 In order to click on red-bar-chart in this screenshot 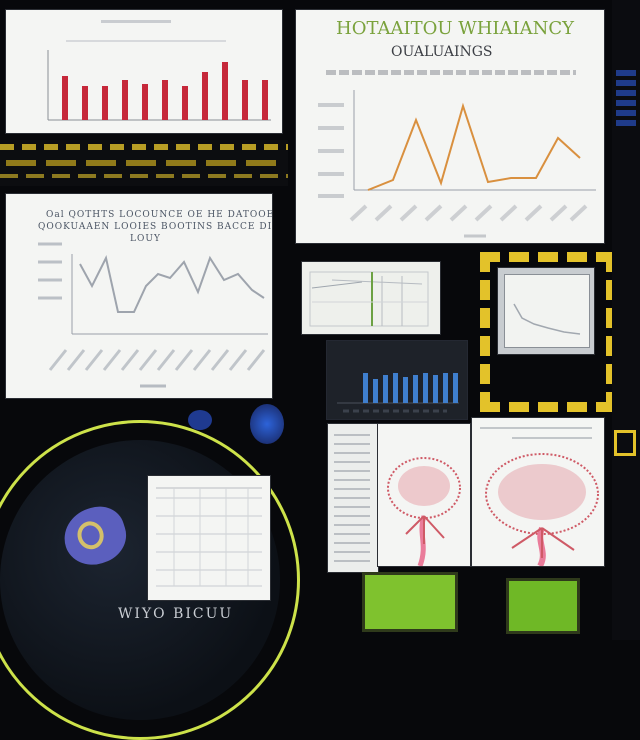, I will do `click(159, 85)`.